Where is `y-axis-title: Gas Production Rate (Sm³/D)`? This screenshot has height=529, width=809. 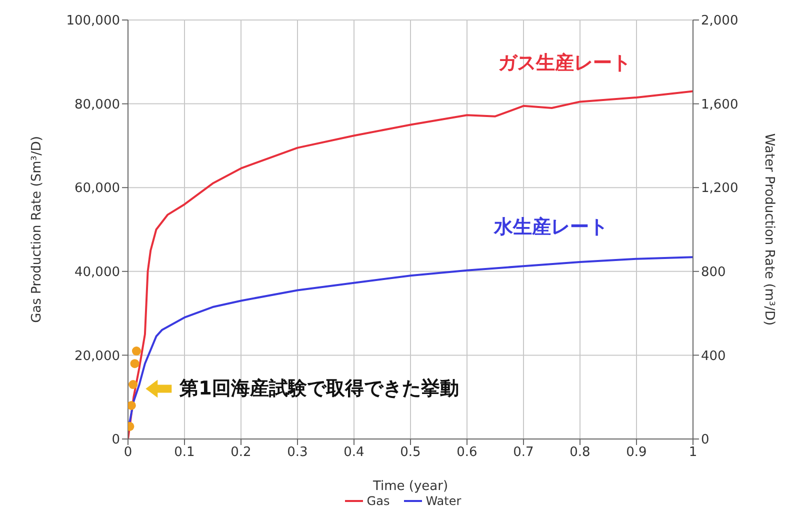 y-axis-title: Gas Production Rate (Sm³/D) is located at coordinates (37, 229).